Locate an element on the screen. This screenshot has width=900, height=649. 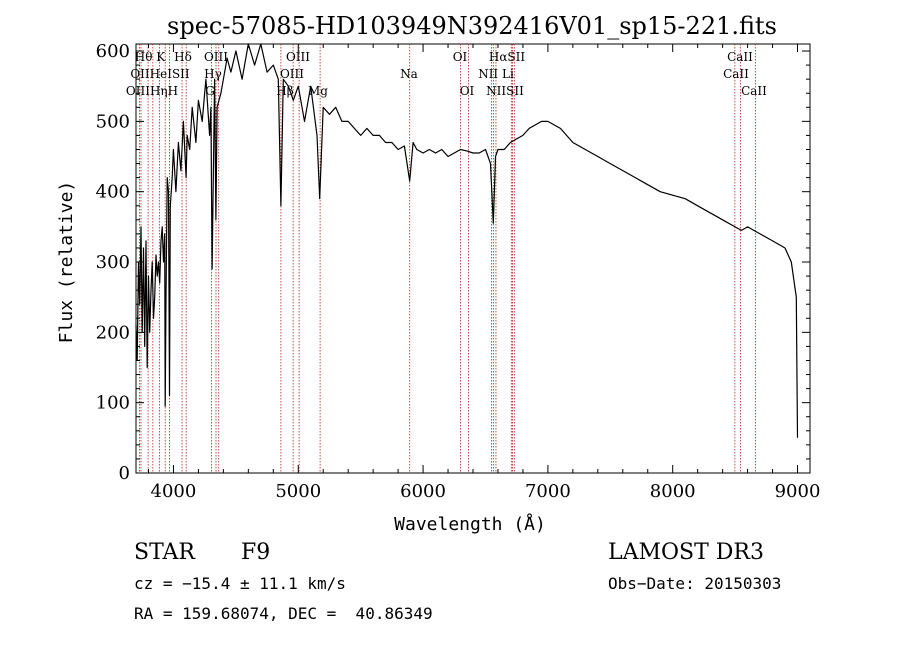
line-label: HαSII is located at coordinates (507, 57).